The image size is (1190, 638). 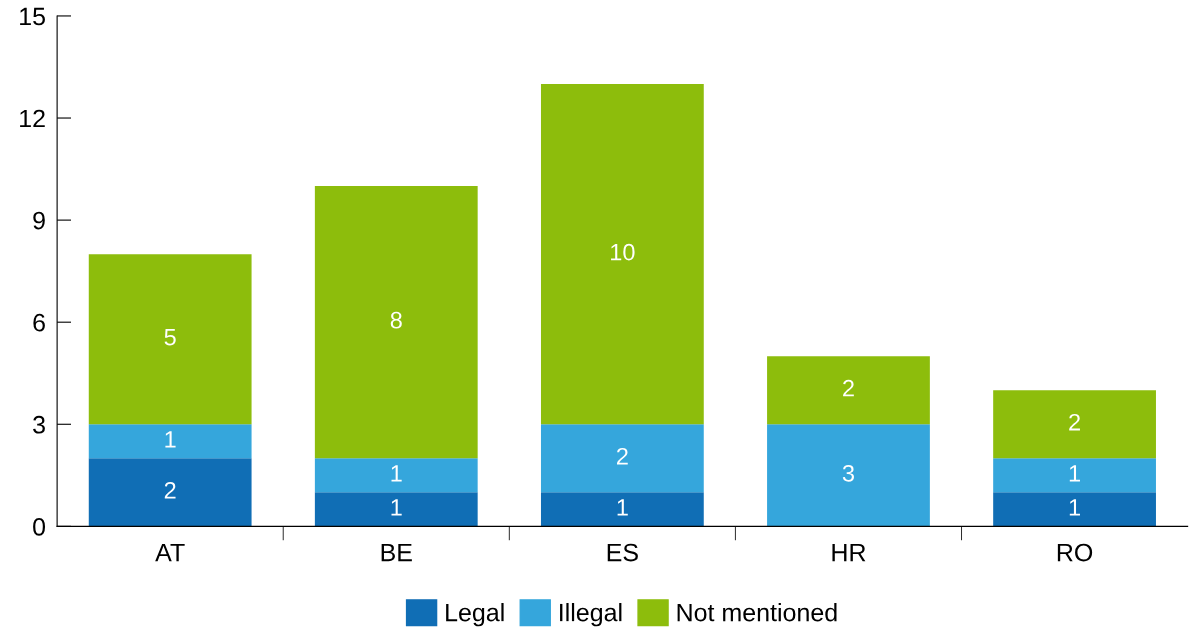 What do you see at coordinates (39, 322) in the screenshot?
I see `y-tick-label: 6` at bounding box center [39, 322].